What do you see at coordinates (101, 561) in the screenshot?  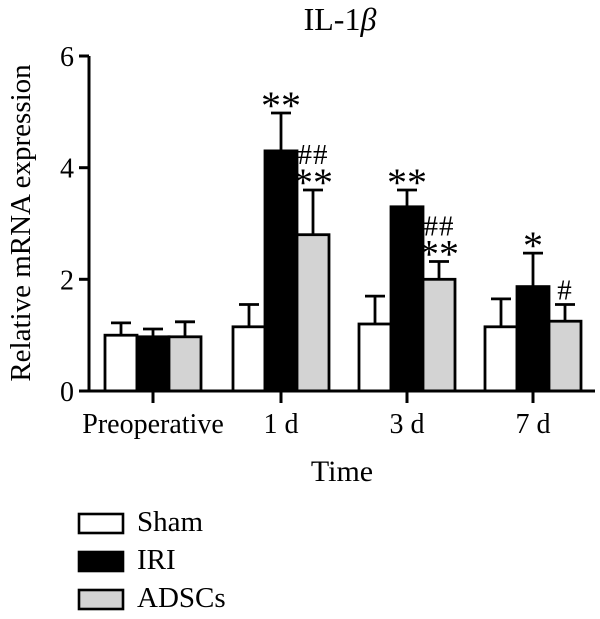 I see `legend-swatch-iri` at bounding box center [101, 561].